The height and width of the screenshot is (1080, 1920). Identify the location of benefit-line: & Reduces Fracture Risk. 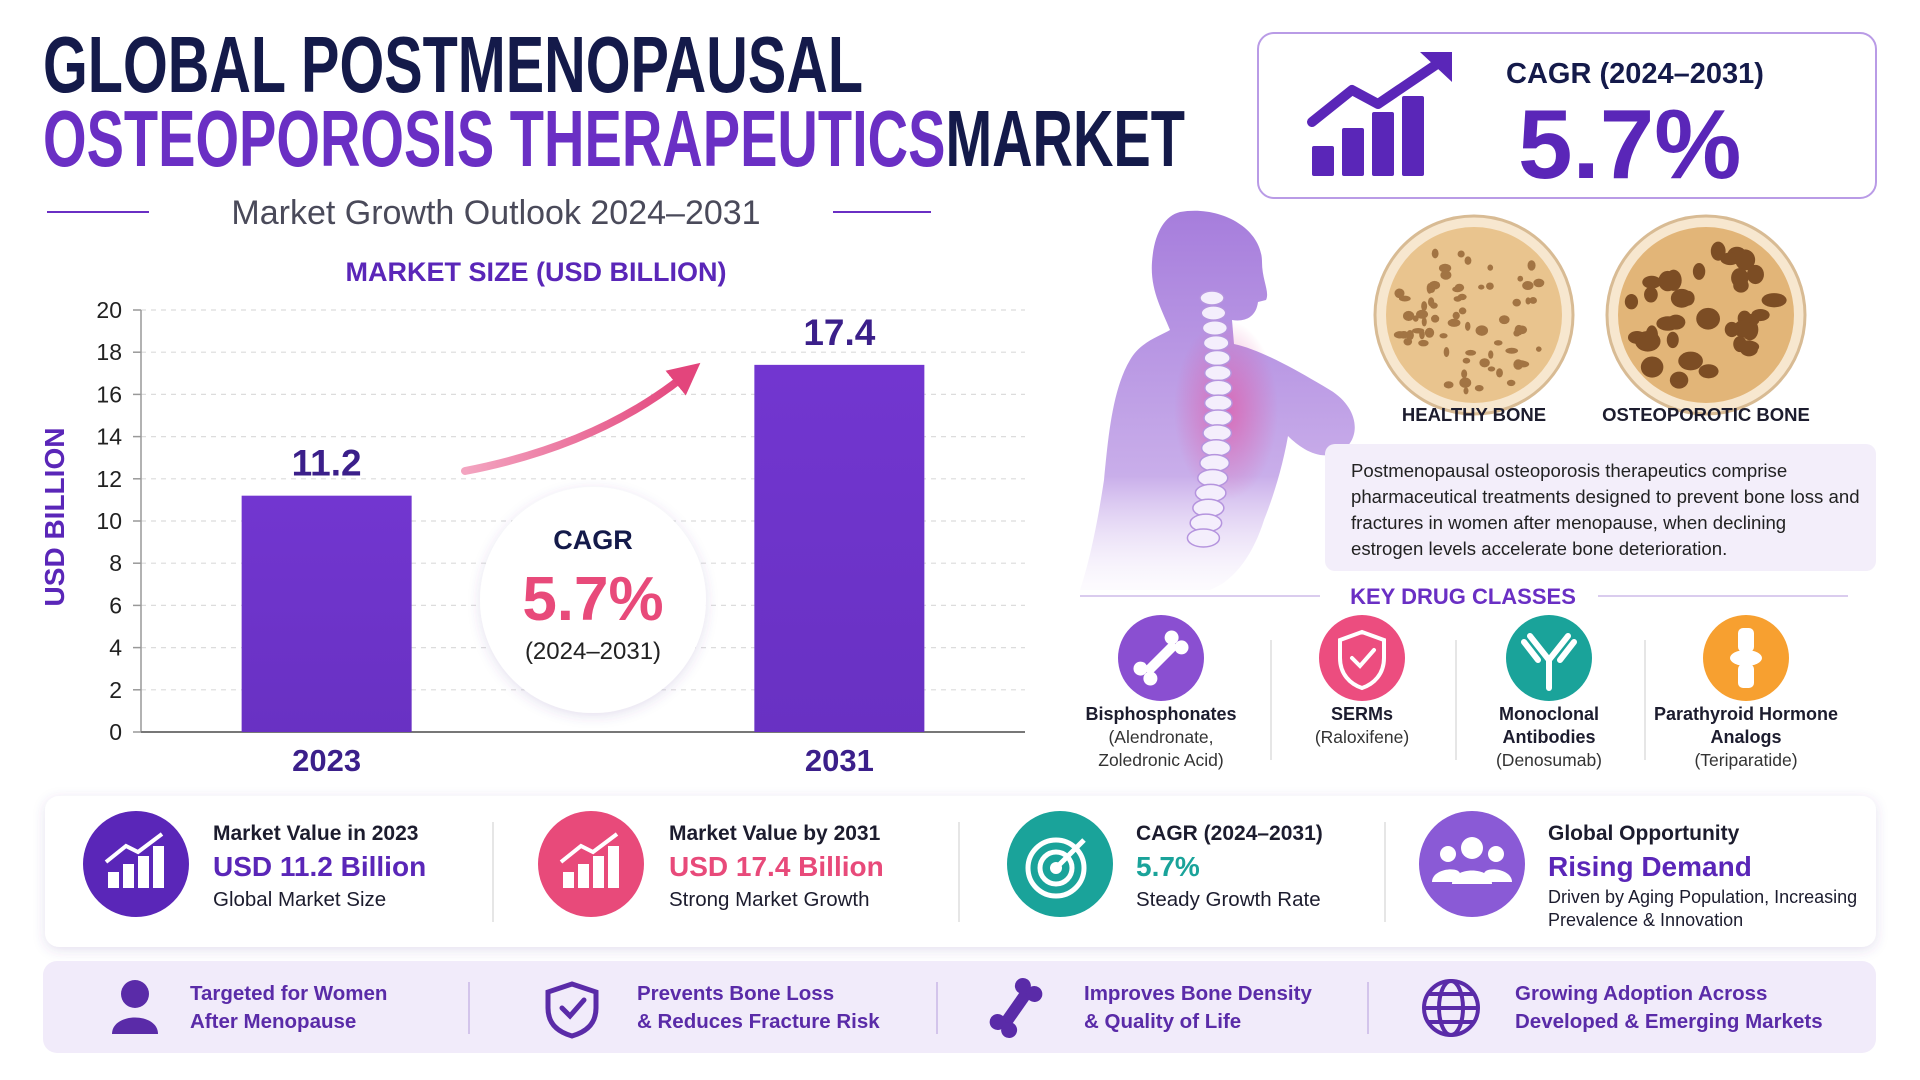
(758, 1021).